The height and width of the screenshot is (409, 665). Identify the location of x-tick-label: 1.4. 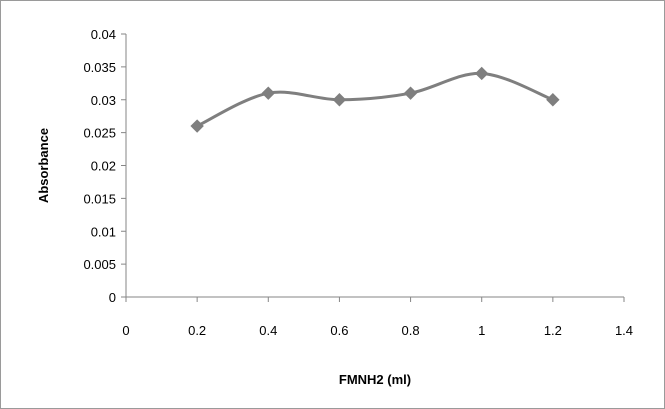
(624, 330).